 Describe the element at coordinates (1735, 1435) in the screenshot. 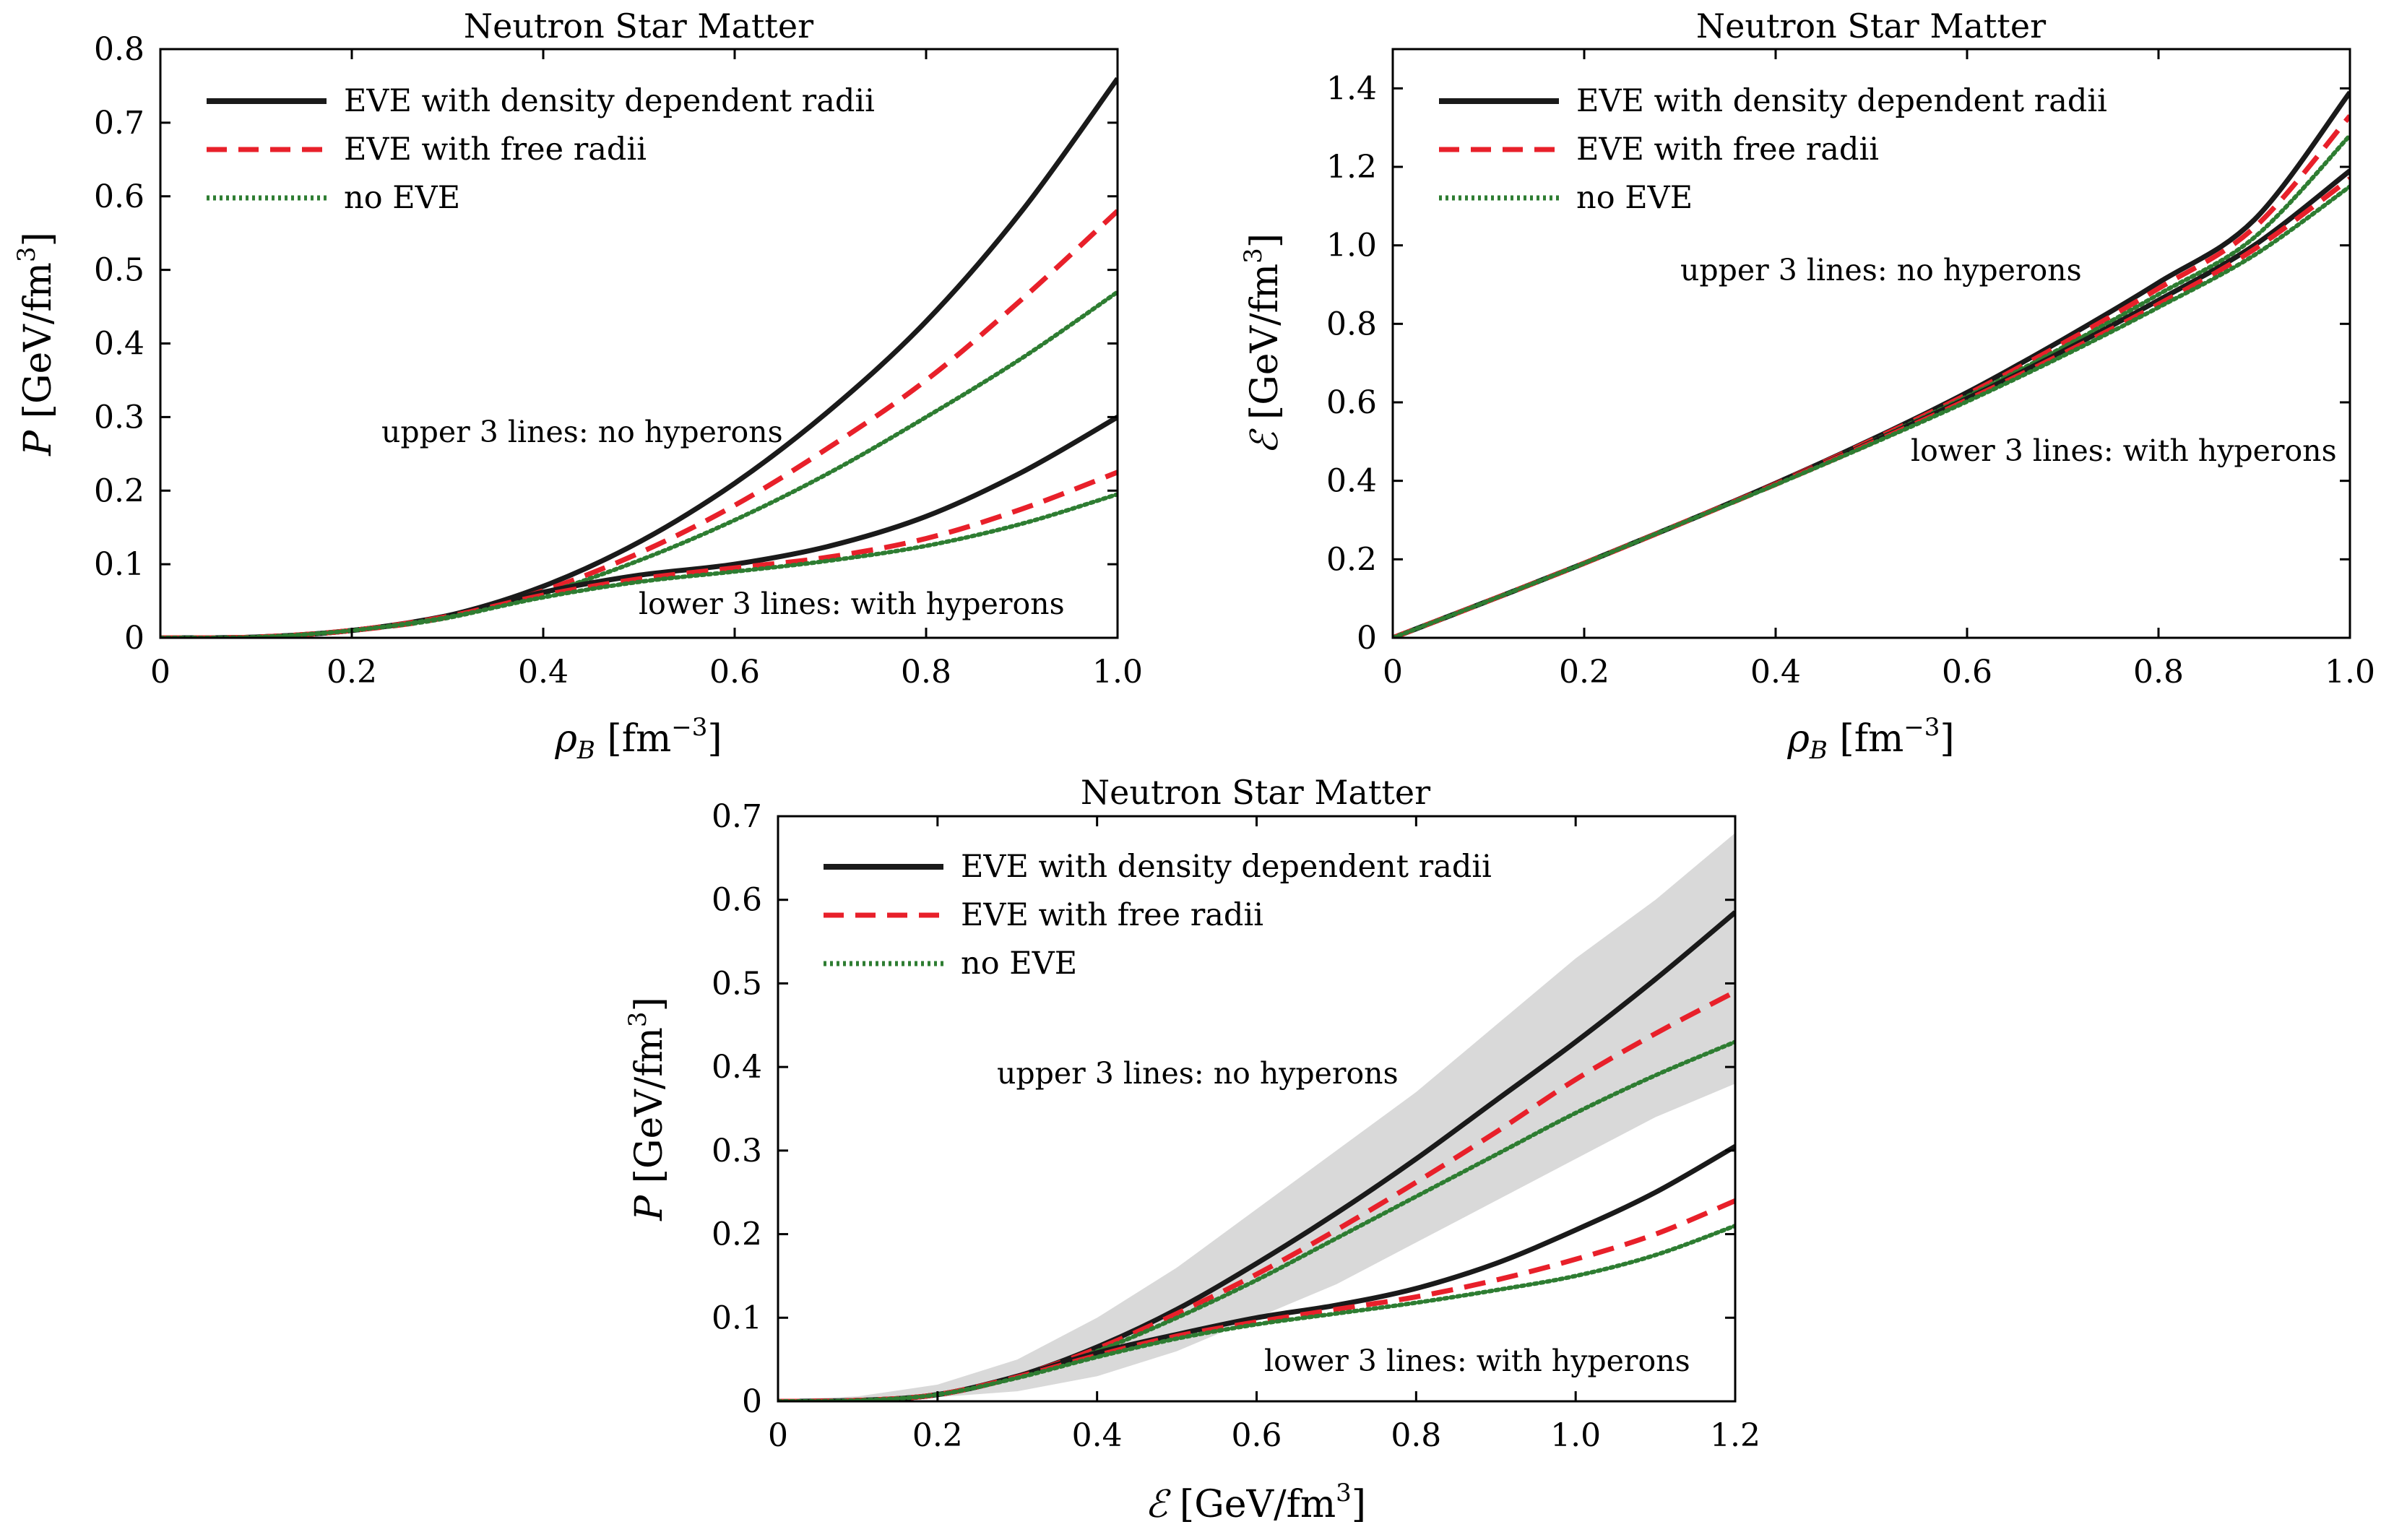

I see `x-tick-label: 1.2` at that location.